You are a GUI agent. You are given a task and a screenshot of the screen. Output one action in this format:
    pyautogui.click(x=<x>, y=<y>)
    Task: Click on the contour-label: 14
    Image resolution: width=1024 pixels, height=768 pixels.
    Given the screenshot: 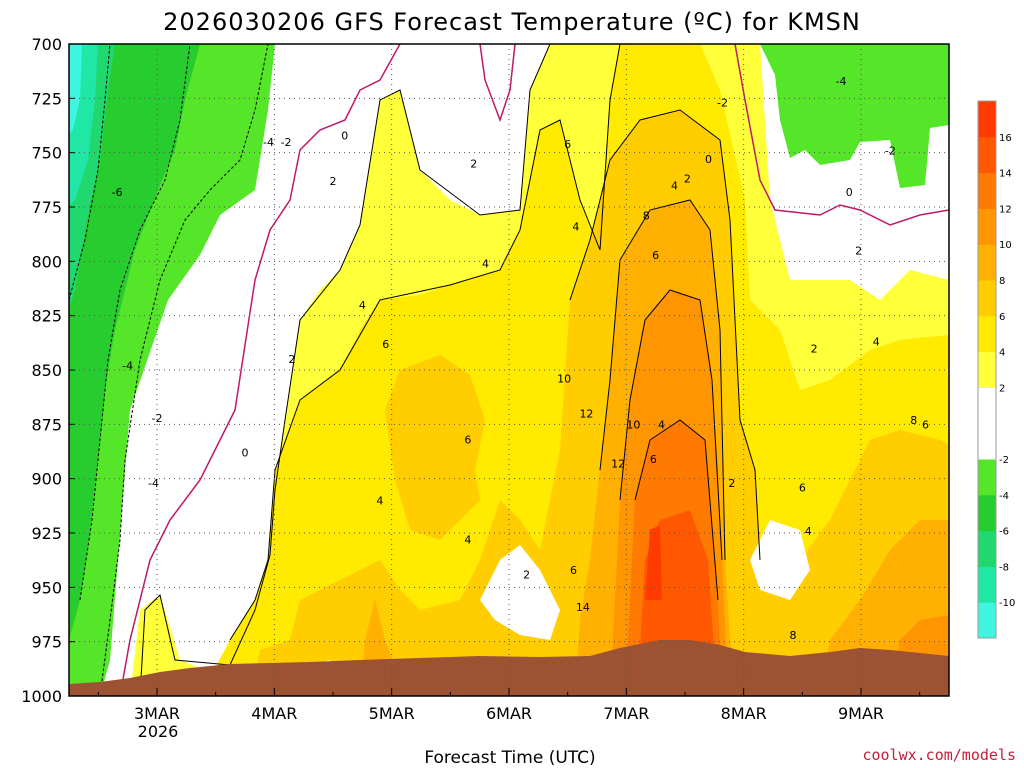 What is the action you would take?
    pyautogui.click(x=583, y=607)
    